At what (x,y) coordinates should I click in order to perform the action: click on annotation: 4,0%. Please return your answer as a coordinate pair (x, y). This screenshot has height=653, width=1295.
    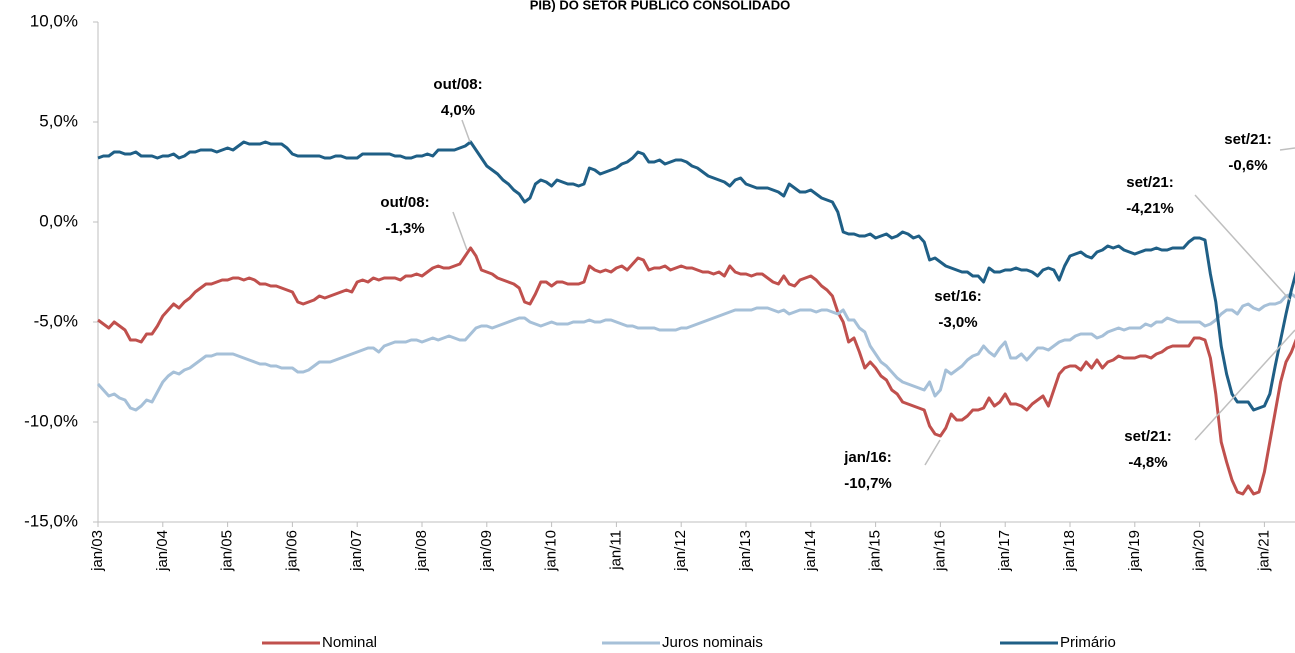
    Looking at the image, I should click on (458, 110).